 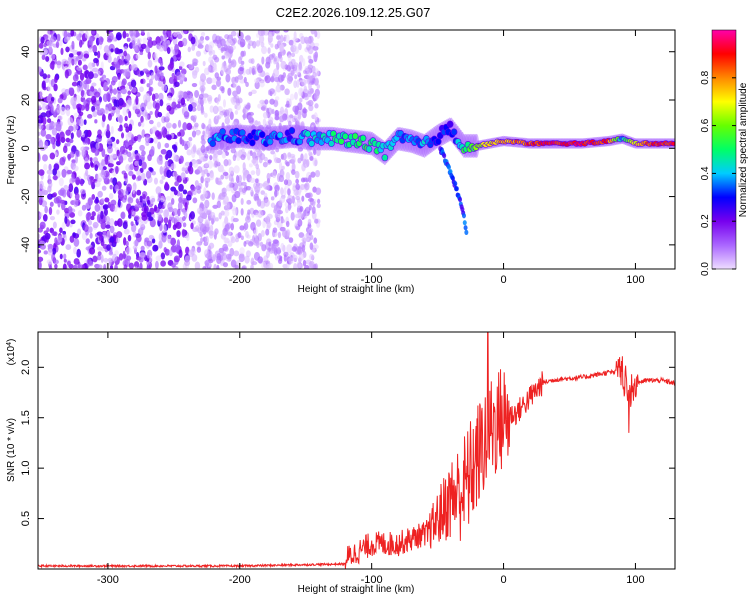 What do you see at coordinates (503, 280) in the screenshot?
I see `spectrogram-x-tick-label: 0` at bounding box center [503, 280].